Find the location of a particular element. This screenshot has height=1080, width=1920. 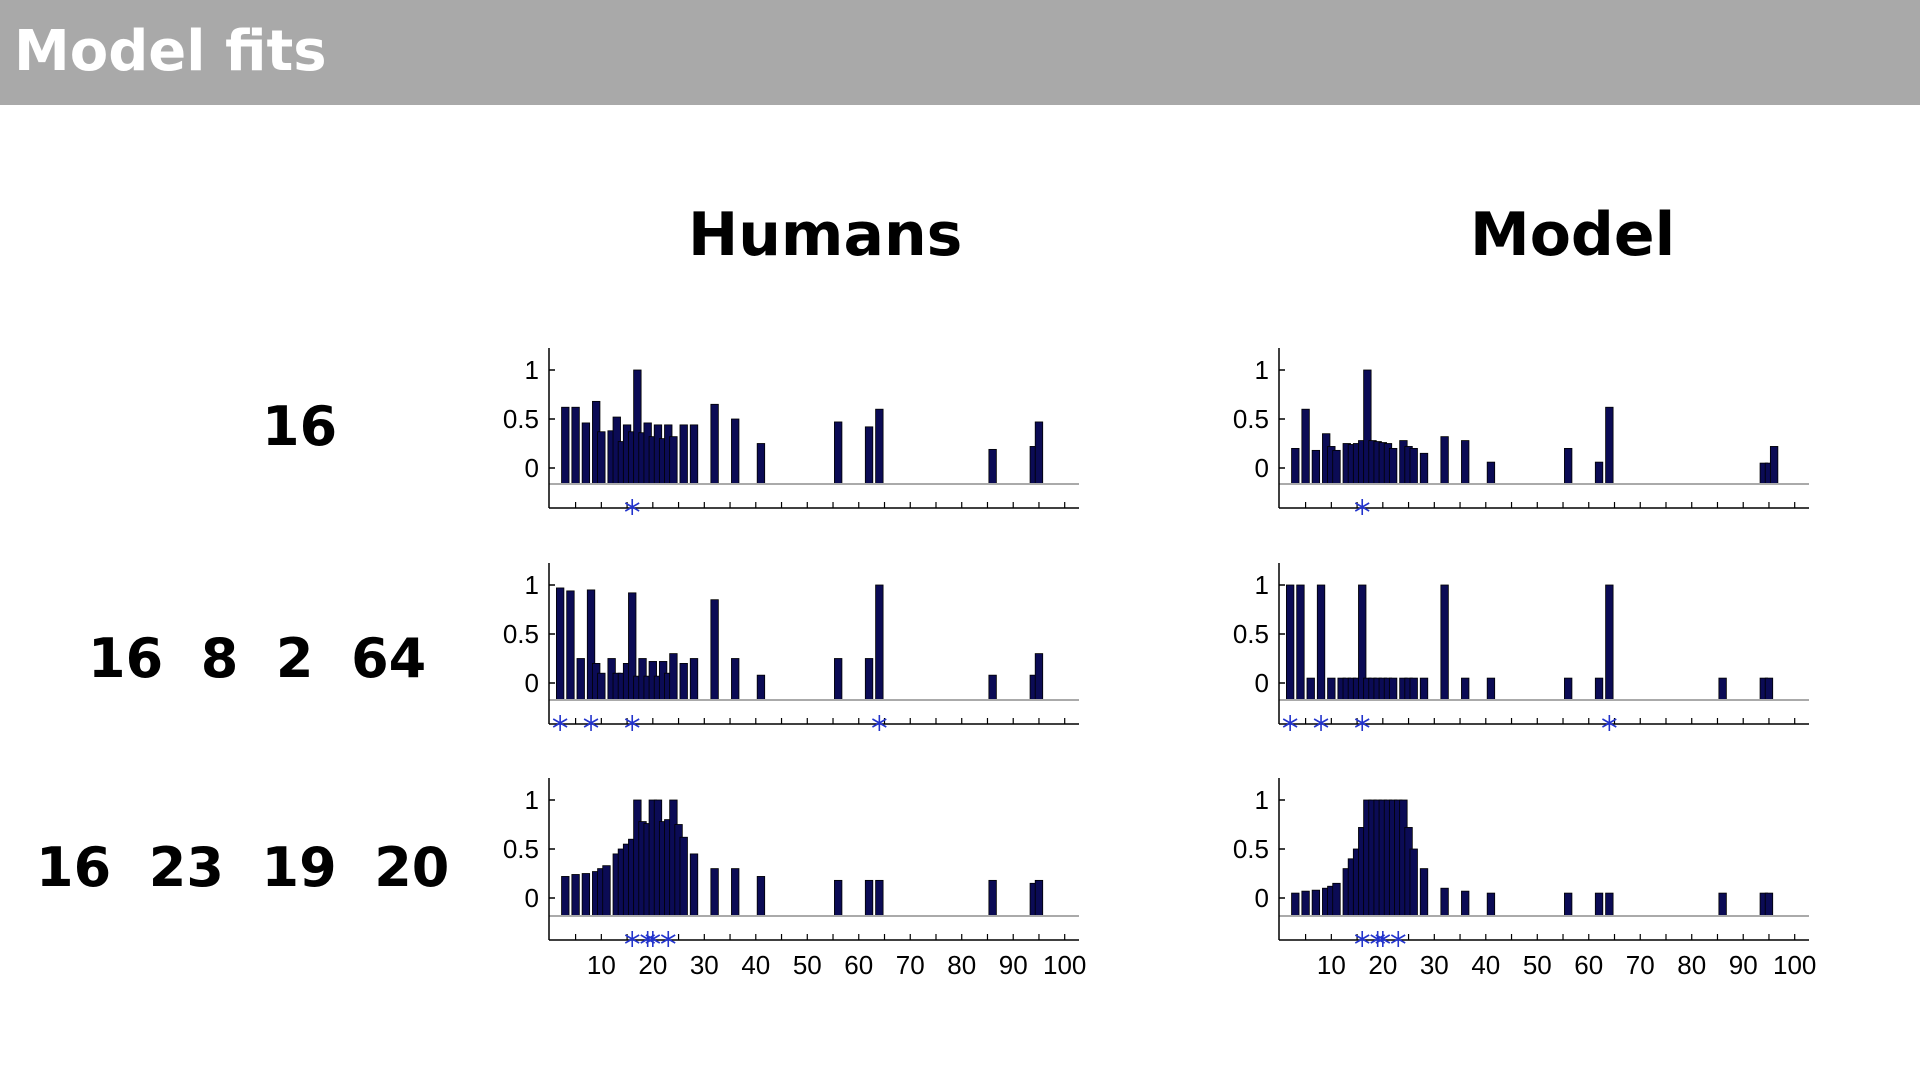

bar-chart-4: 00.51 is located at coordinates (1521, 647).